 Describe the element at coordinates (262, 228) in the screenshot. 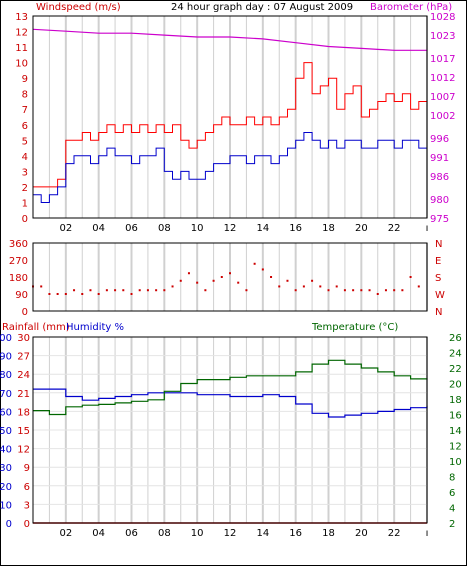

I see `wind-panel-x-tick-label: 14` at that location.